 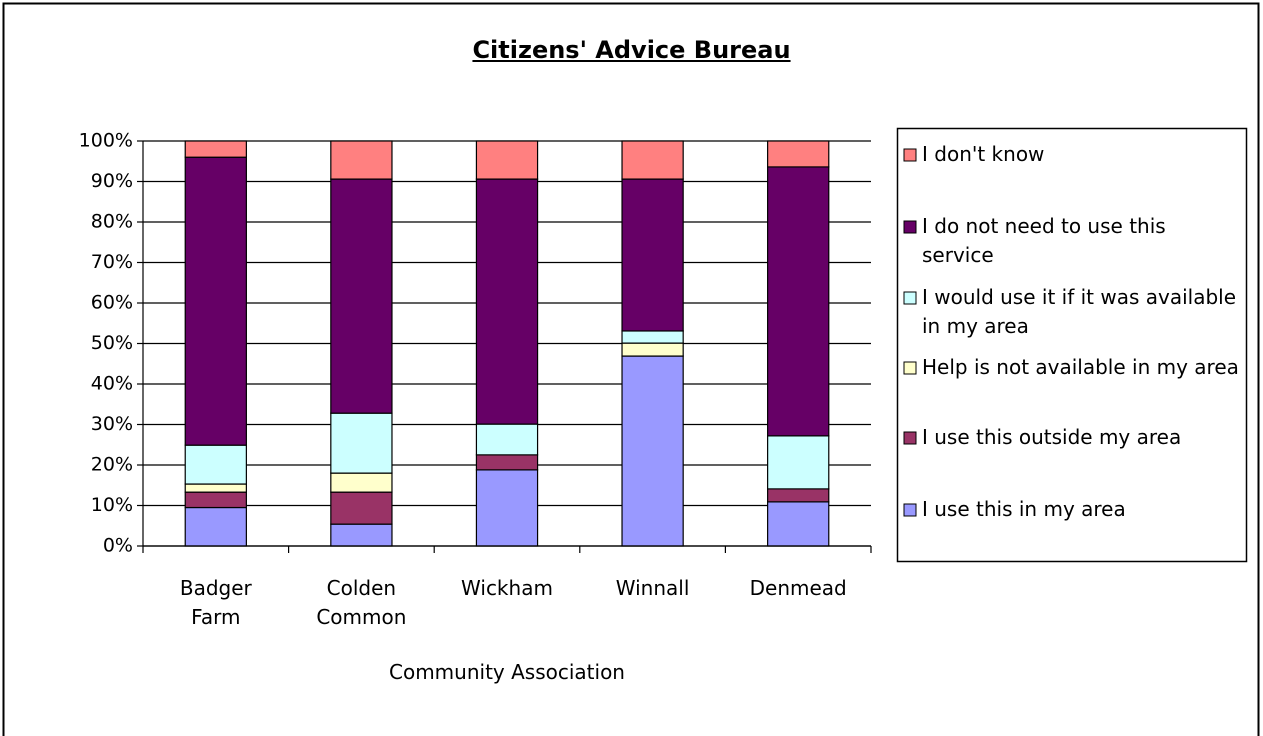 What do you see at coordinates (1052, 437) in the screenshot?
I see `legend-label: I use this outside my area` at bounding box center [1052, 437].